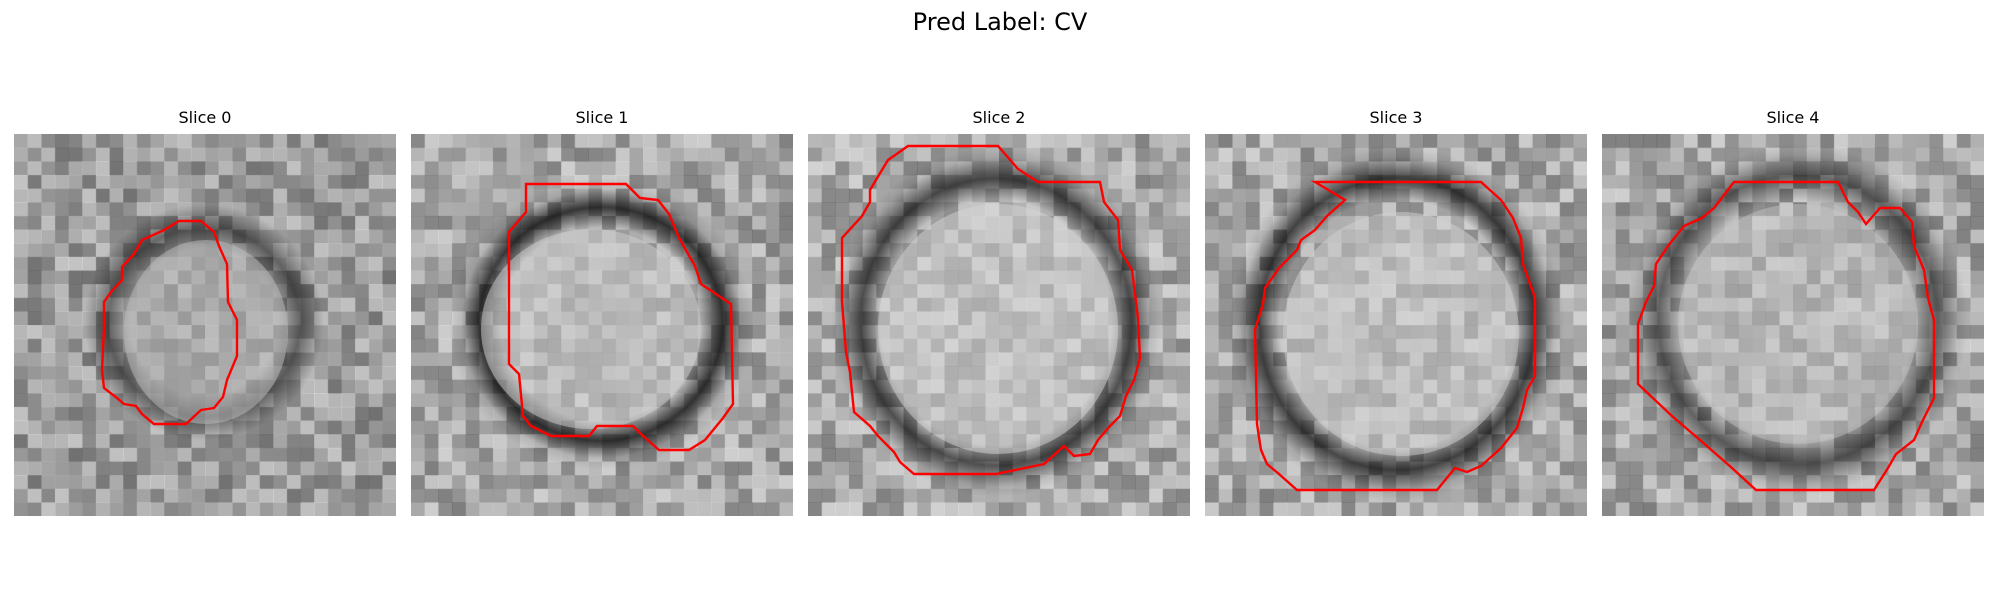  Describe the element at coordinates (1793, 117) in the screenshot. I see `slice-title: Slice 4` at that location.